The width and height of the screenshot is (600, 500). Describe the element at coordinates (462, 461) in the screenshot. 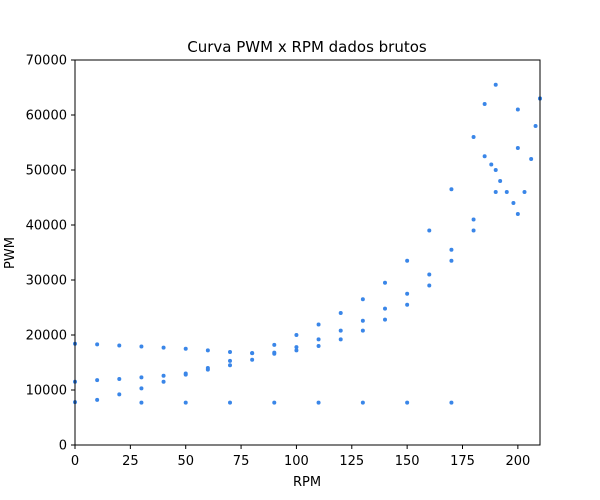

I see `x-tick-label: 175` at that location.